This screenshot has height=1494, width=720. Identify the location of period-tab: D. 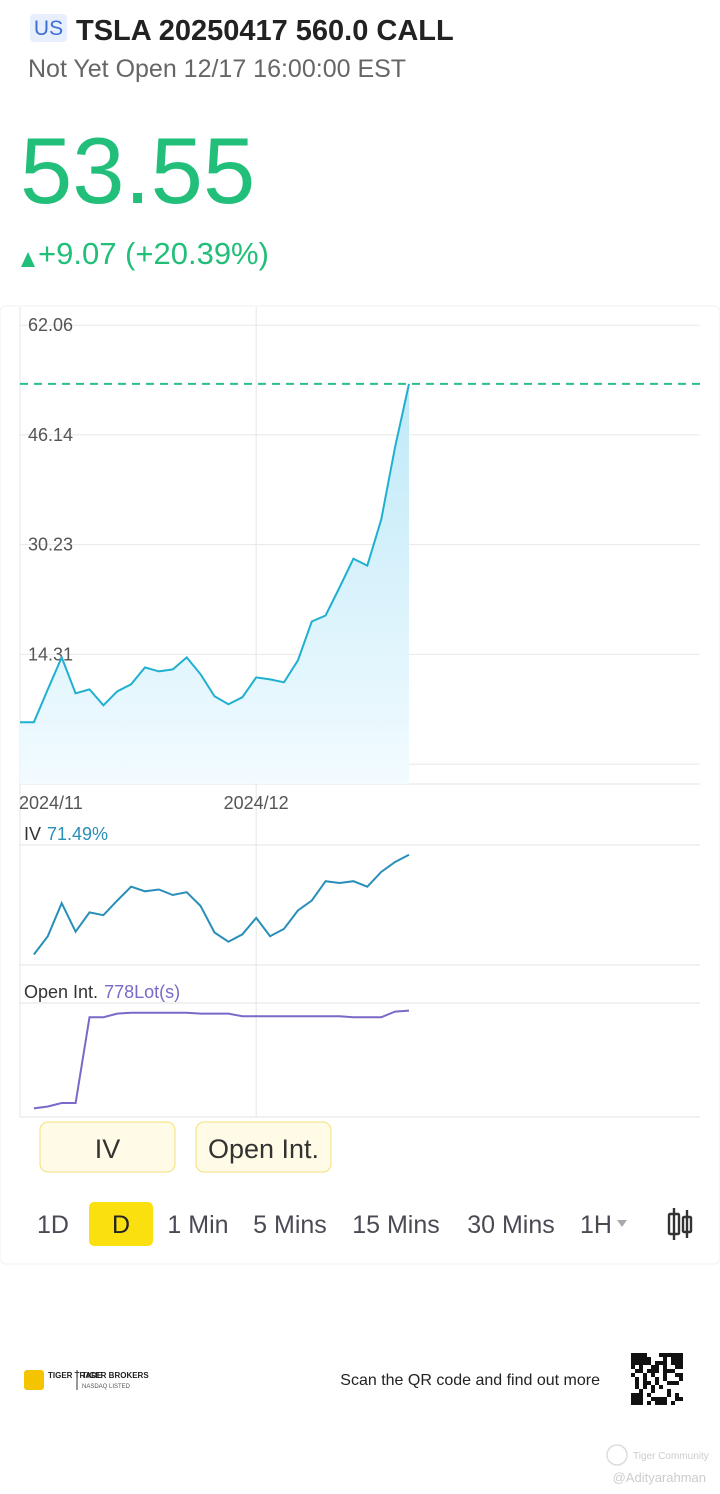
(121, 1225).